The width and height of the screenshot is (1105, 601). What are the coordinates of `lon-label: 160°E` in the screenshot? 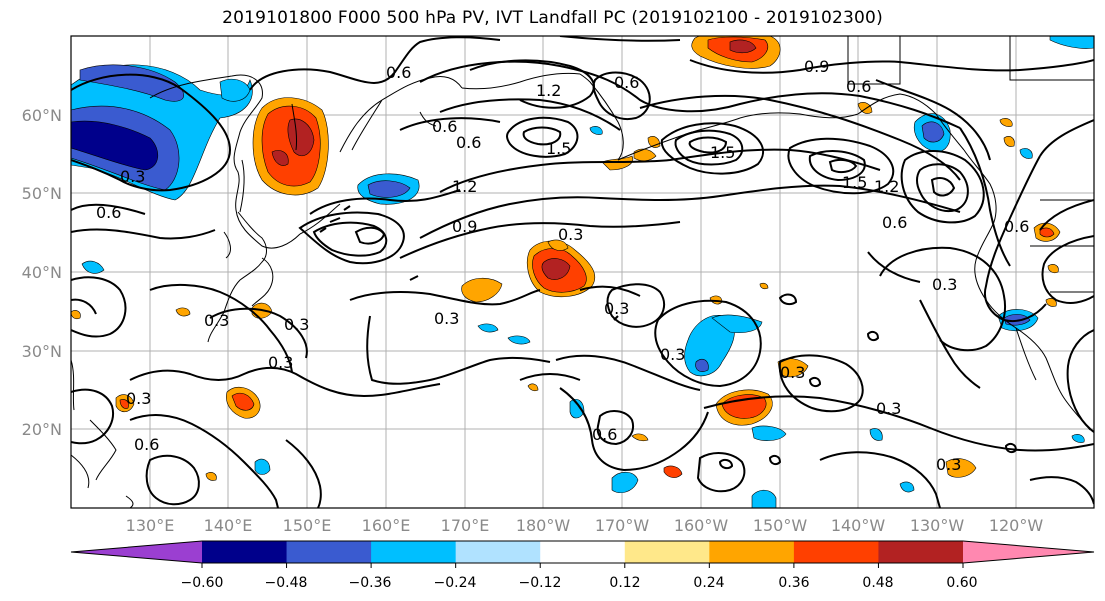 It's located at (386, 525).